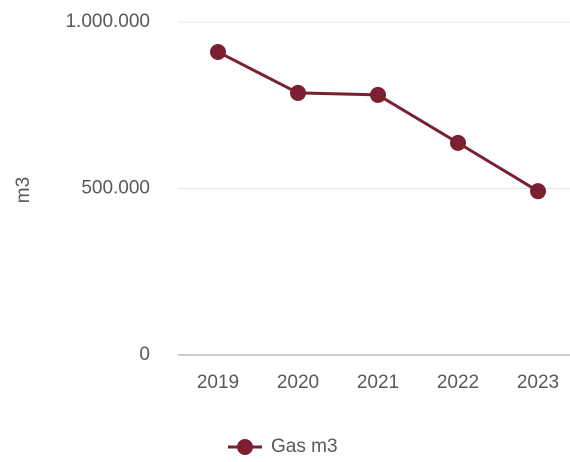 Image resolution: width=570 pixels, height=462 pixels. What do you see at coordinates (218, 382) in the screenshot?
I see `x-tick-label: 2019` at bounding box center [218, 382].